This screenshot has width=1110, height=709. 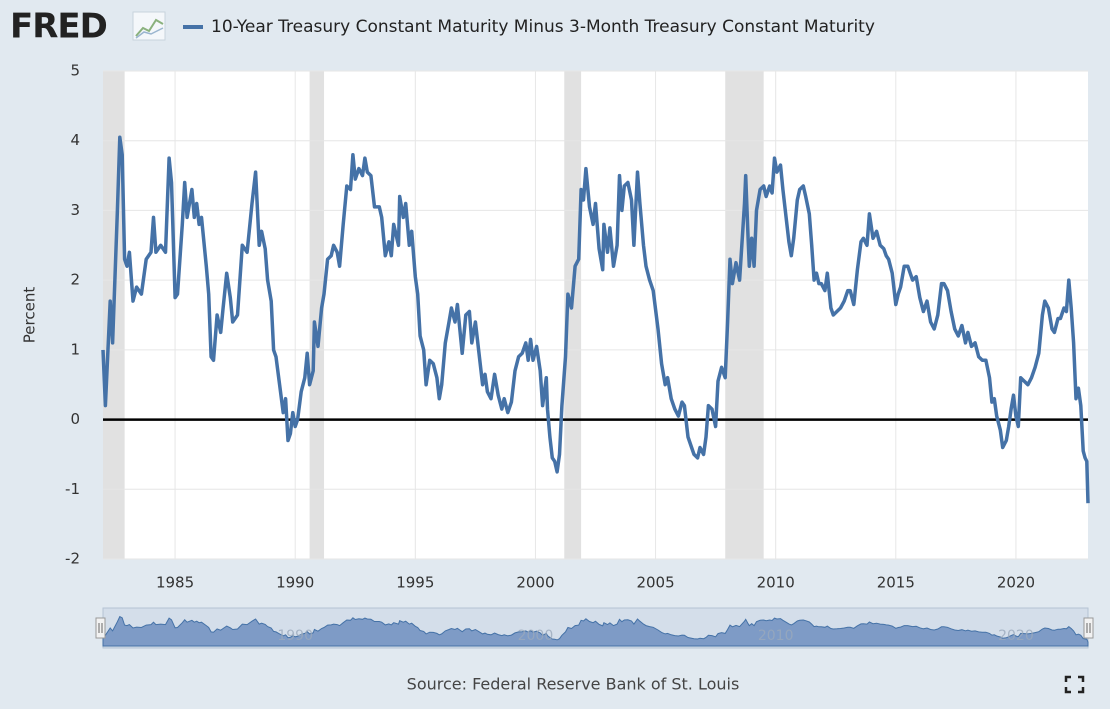 I want to click on navigator-handles, so click(x=594, y=628).